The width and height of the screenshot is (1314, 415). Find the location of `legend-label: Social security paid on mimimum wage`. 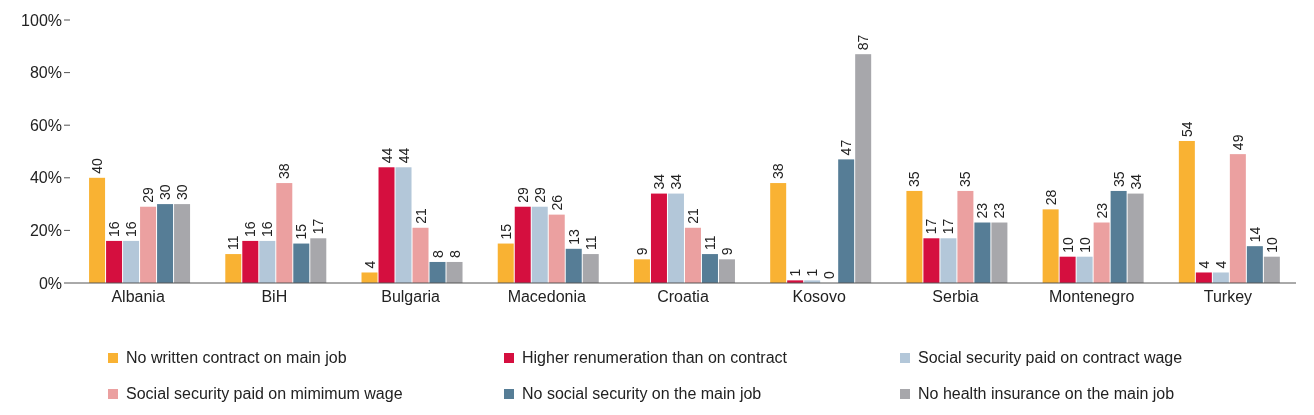

legend-label: Social security paid on mimimum wage is located at coordinates (264, 394).